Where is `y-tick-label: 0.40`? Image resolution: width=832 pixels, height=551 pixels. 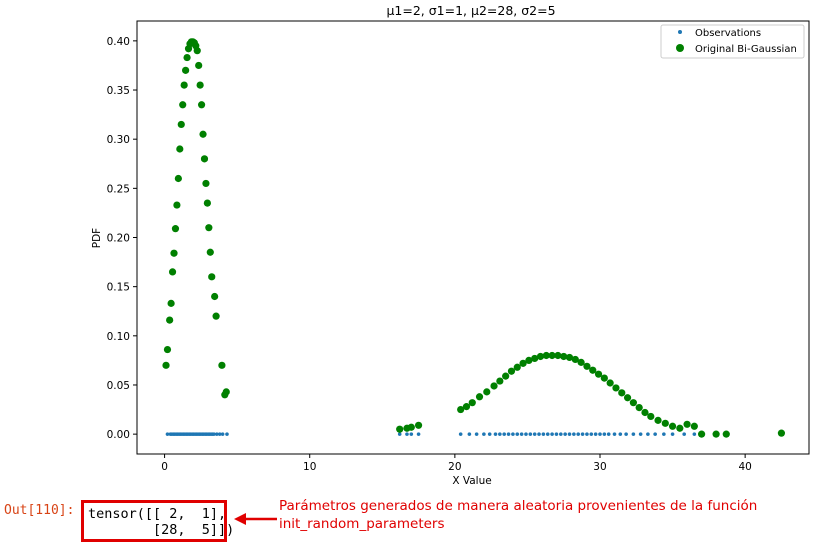 y-tick-label: 0.40 is located at coordinates (118, 42).